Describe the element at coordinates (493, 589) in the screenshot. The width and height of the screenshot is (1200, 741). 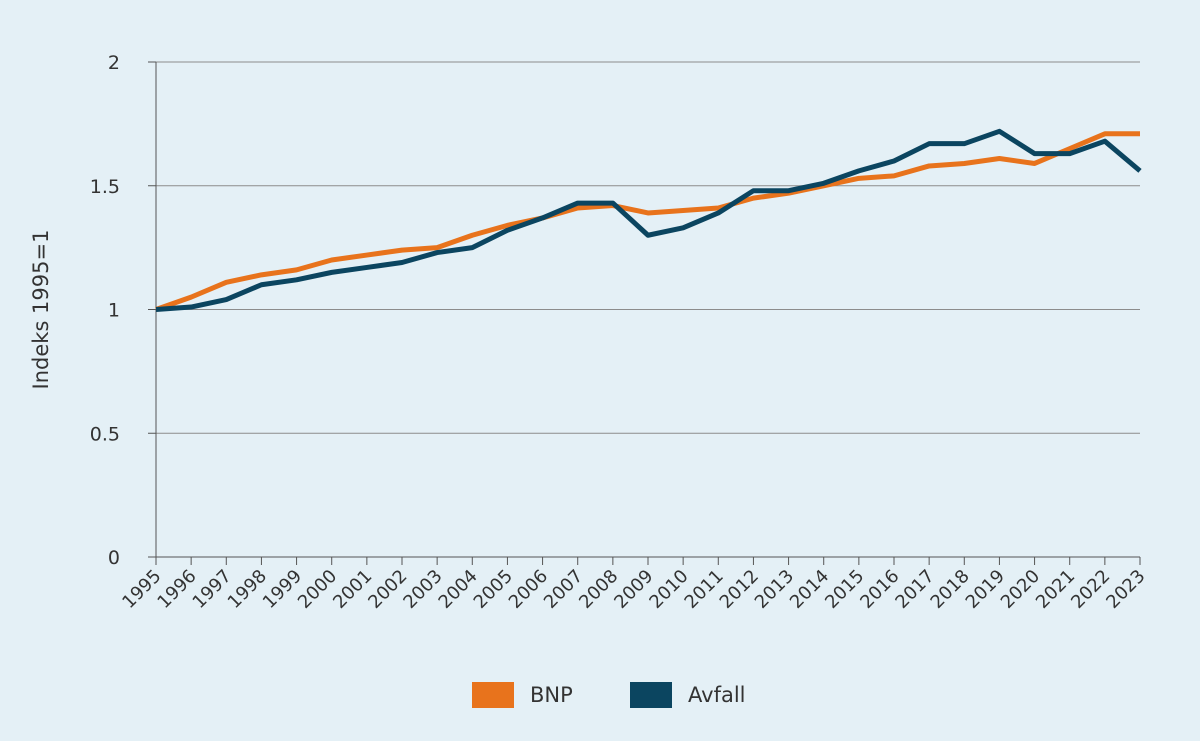
I see `x-tick-label: 2005` at that location.